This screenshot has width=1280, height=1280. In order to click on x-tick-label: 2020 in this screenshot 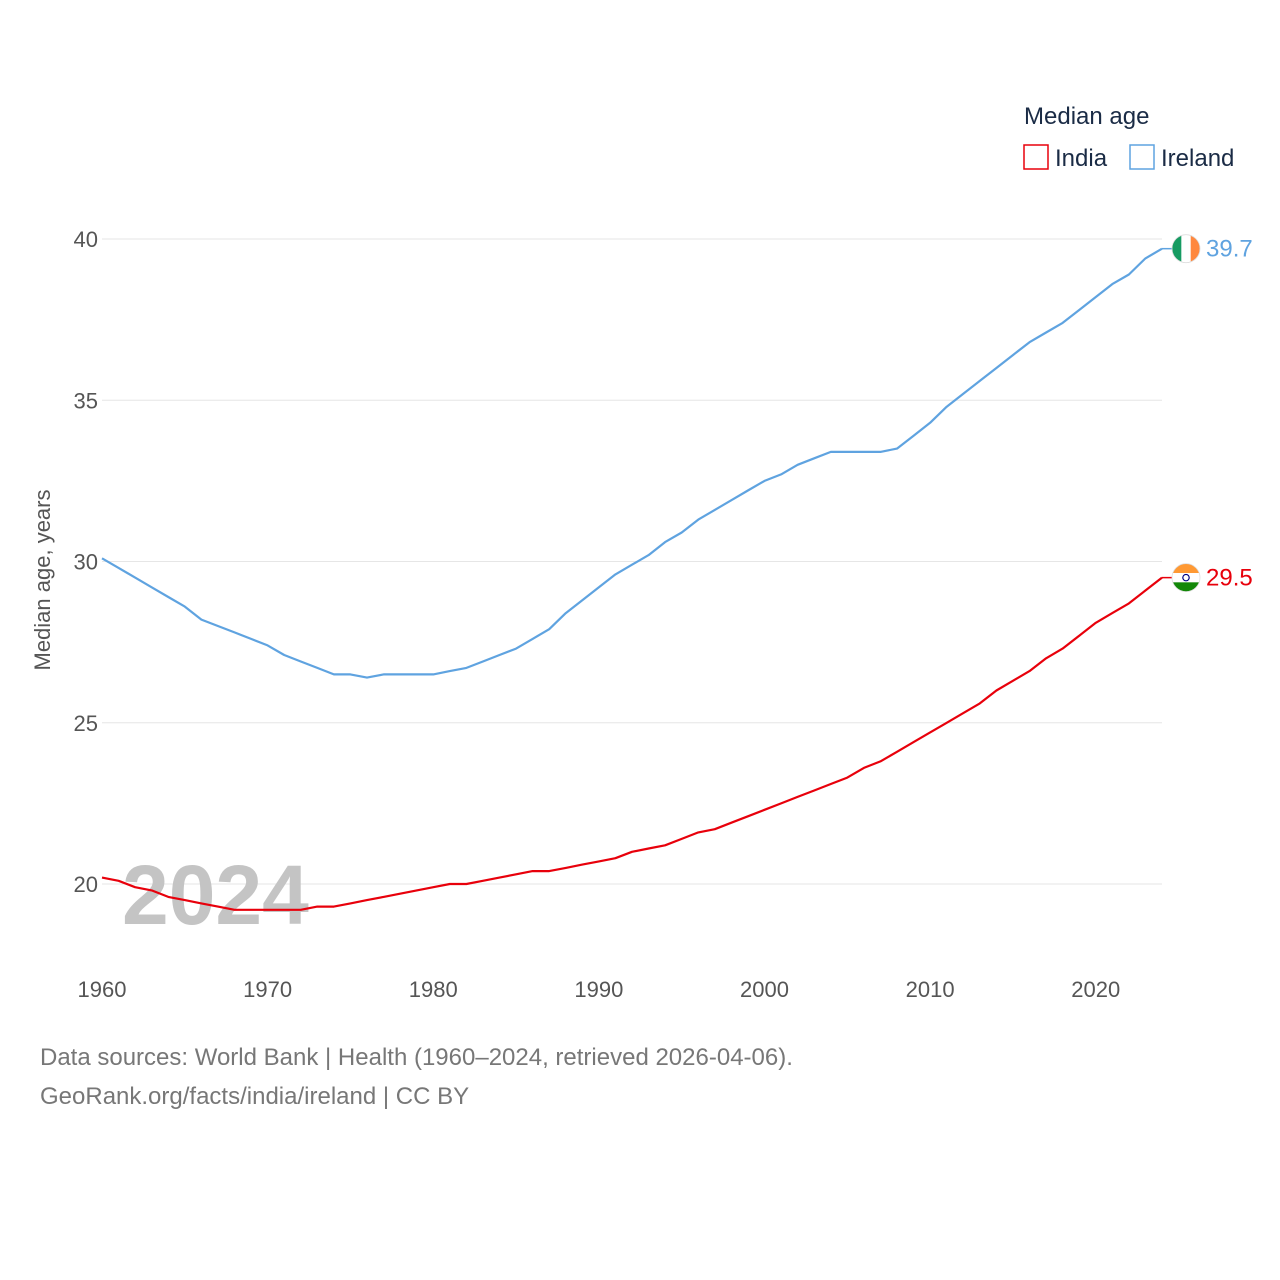, I will do `click(1095, 989)`.